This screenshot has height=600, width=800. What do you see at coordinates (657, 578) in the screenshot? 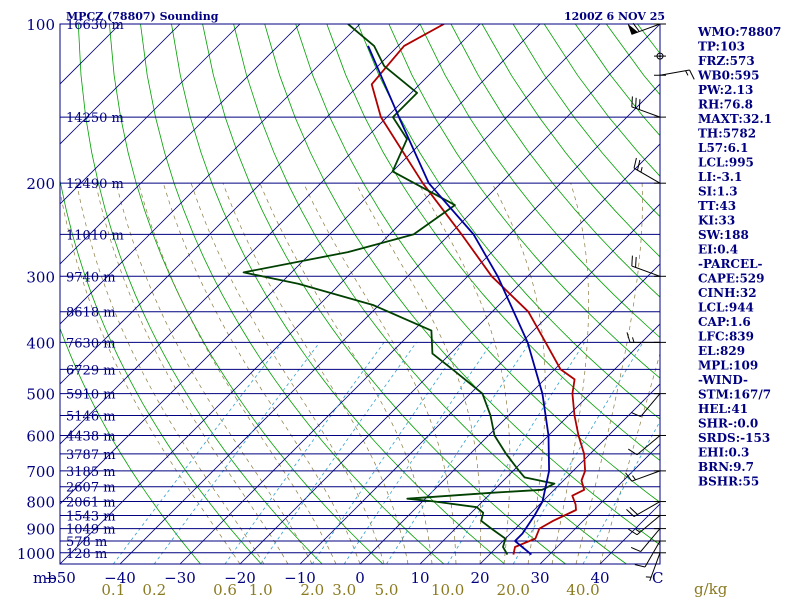
I see `x-unit-right: C` at bounding box center [657, 578].